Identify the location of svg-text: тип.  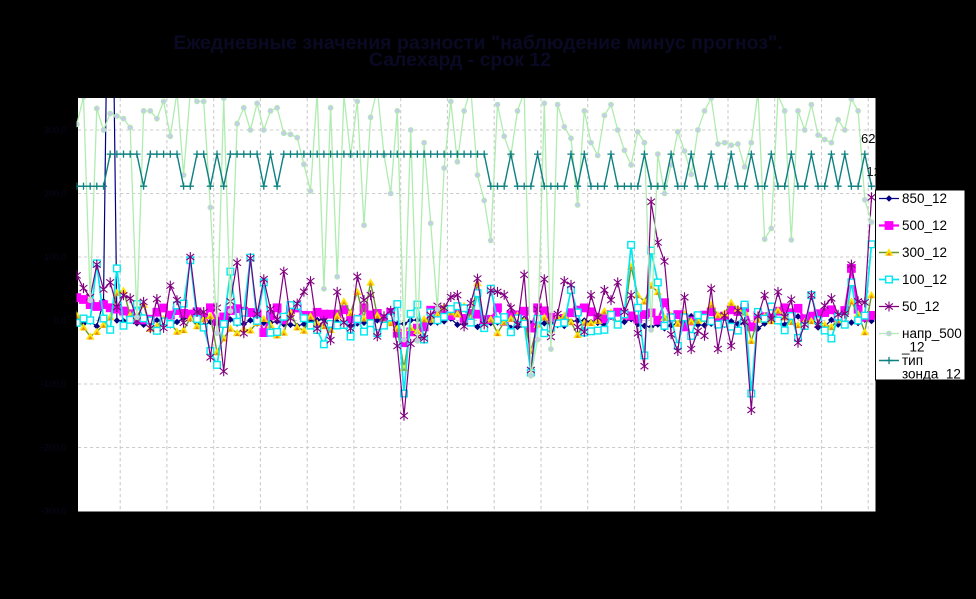
(912, 360).